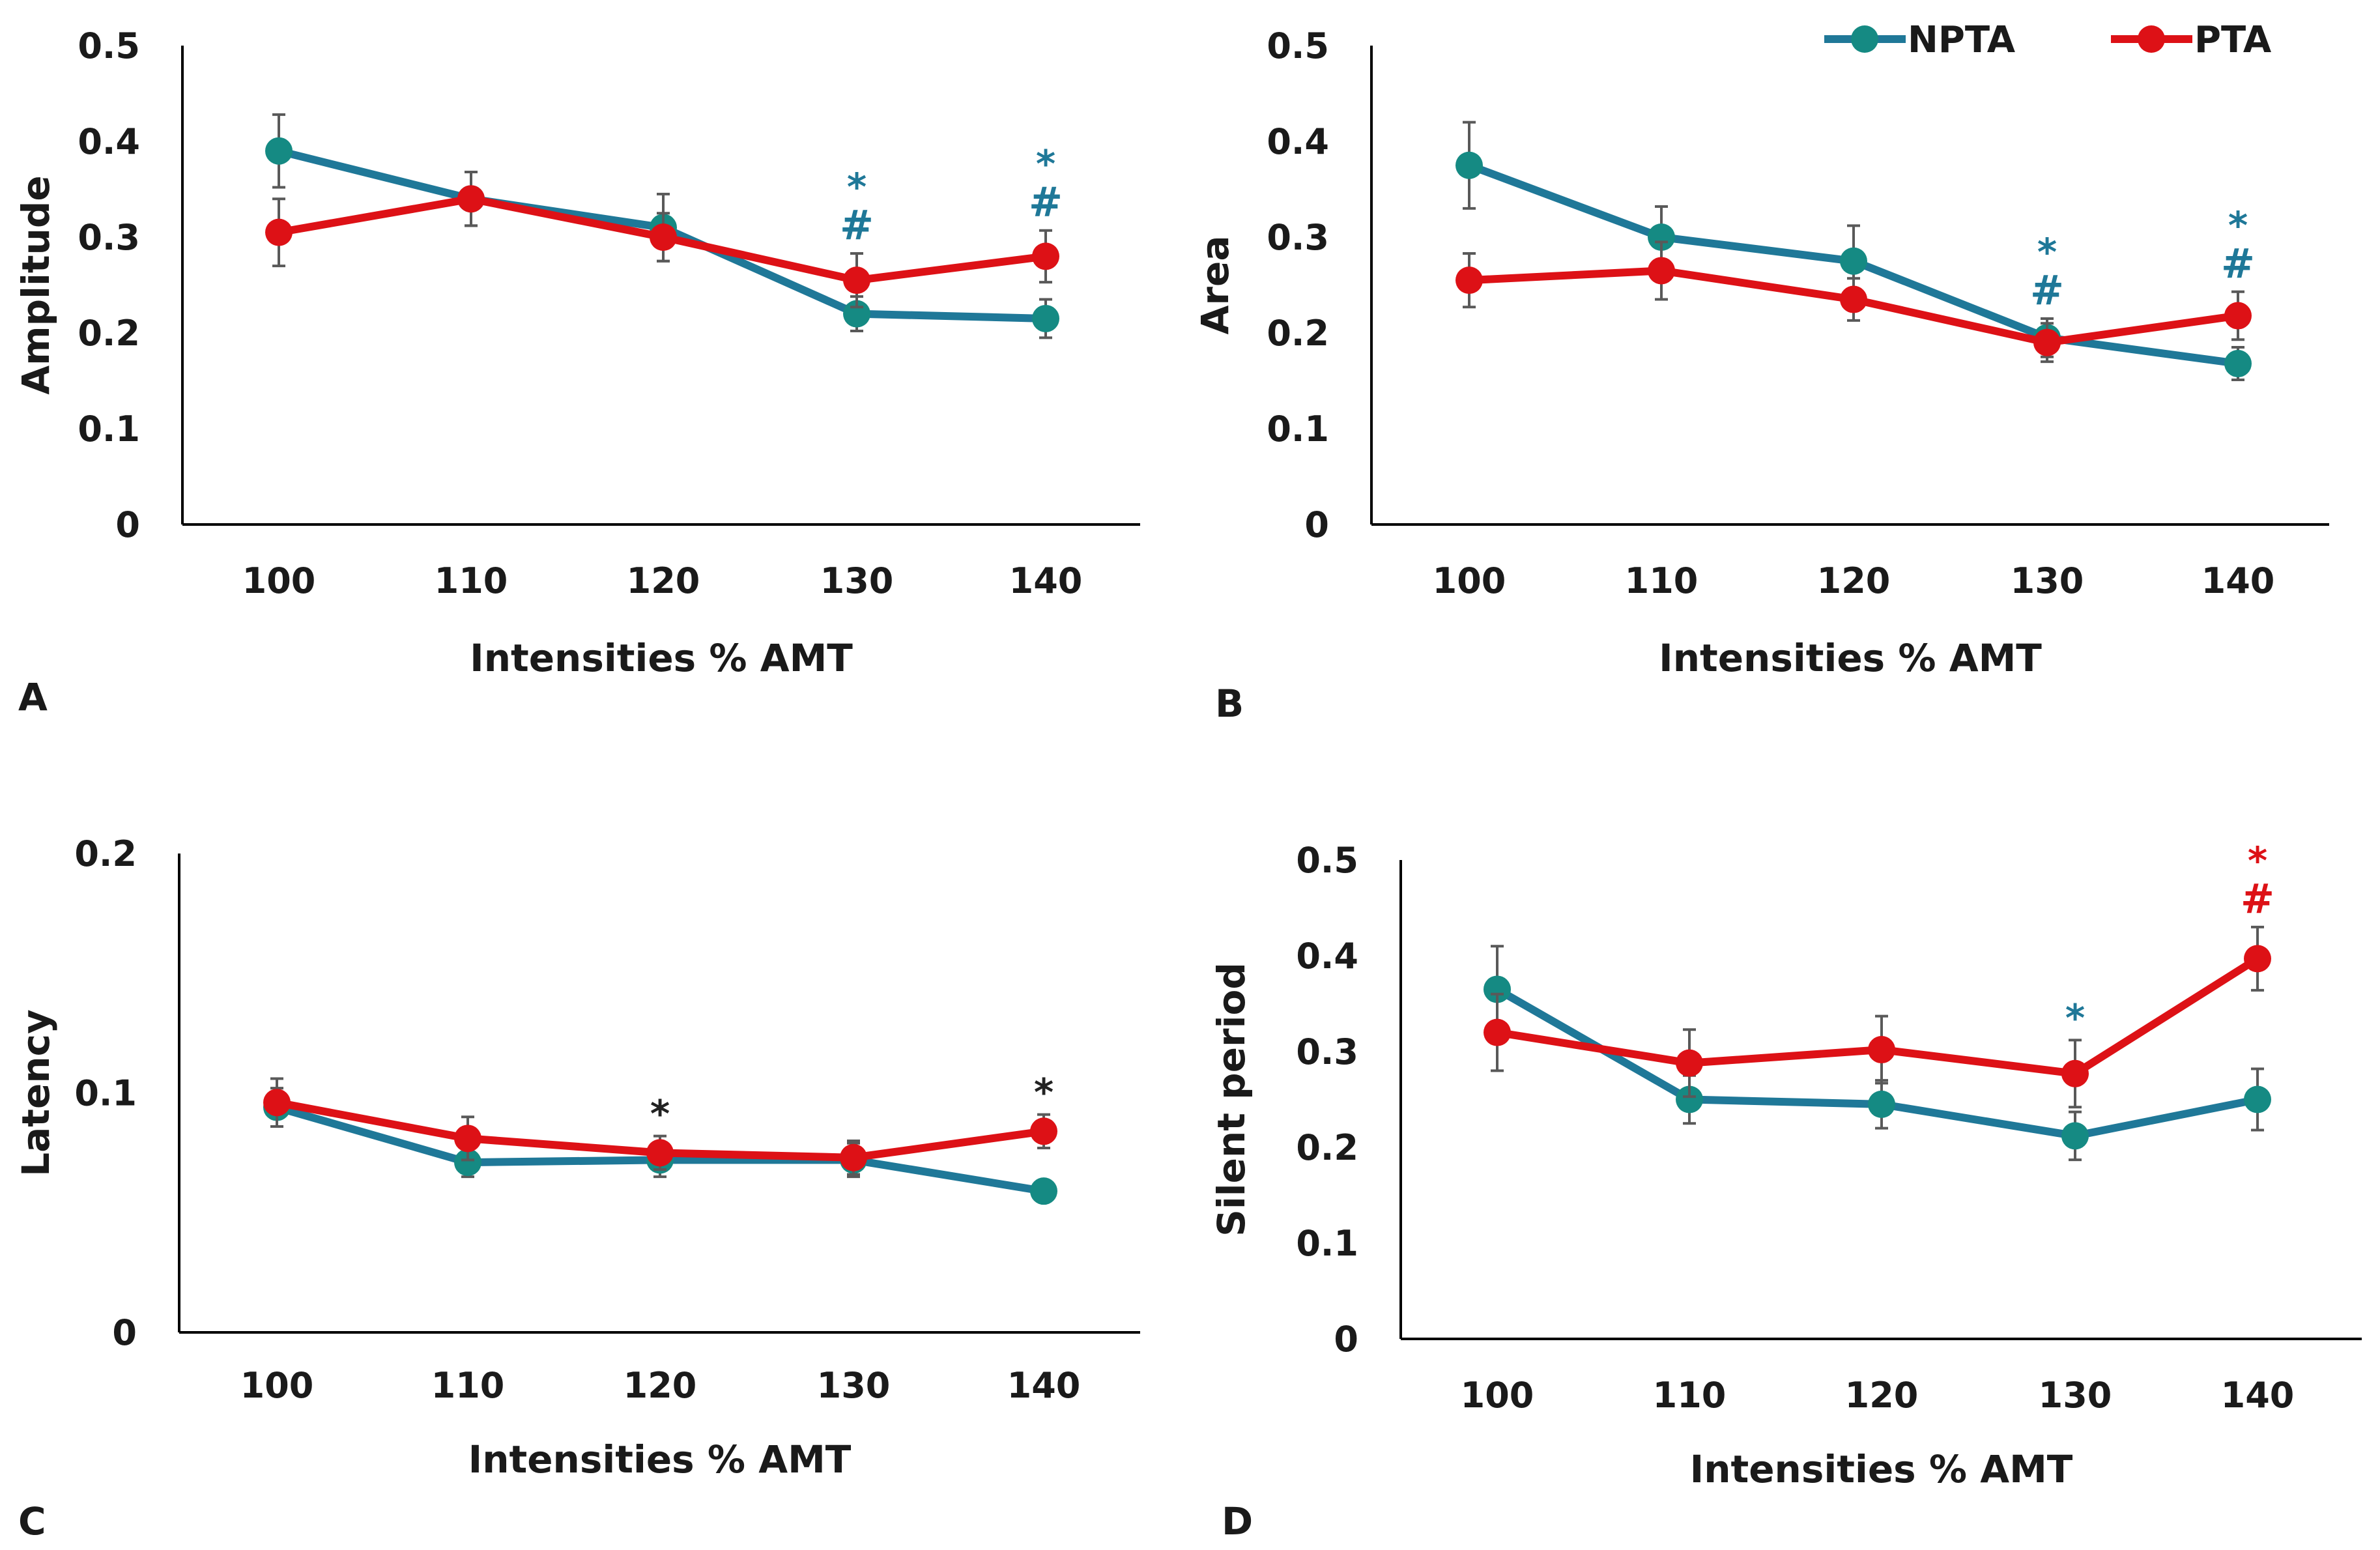 Image resolution: width=2380 pixels, height=1550 pixels. What do you see at coordinates (33, 697) in the screenshot?
I see `panel-label: A` at bounding box center [33, 697].